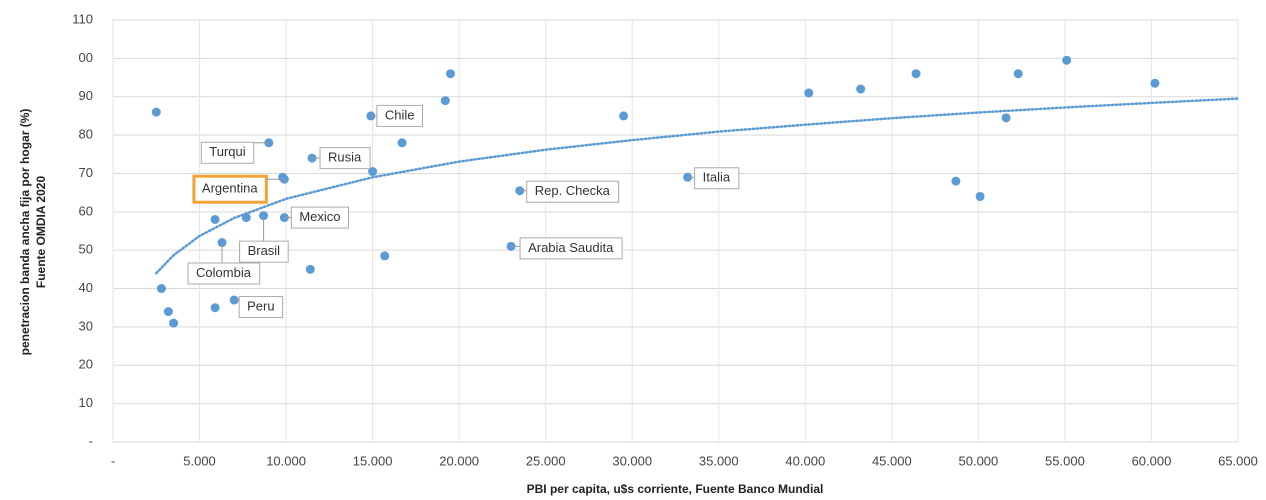 This screenshot has height=500, width=1266. I want to click on y-axis-title: Fuente OMDIA 2020, so click(41, 232).